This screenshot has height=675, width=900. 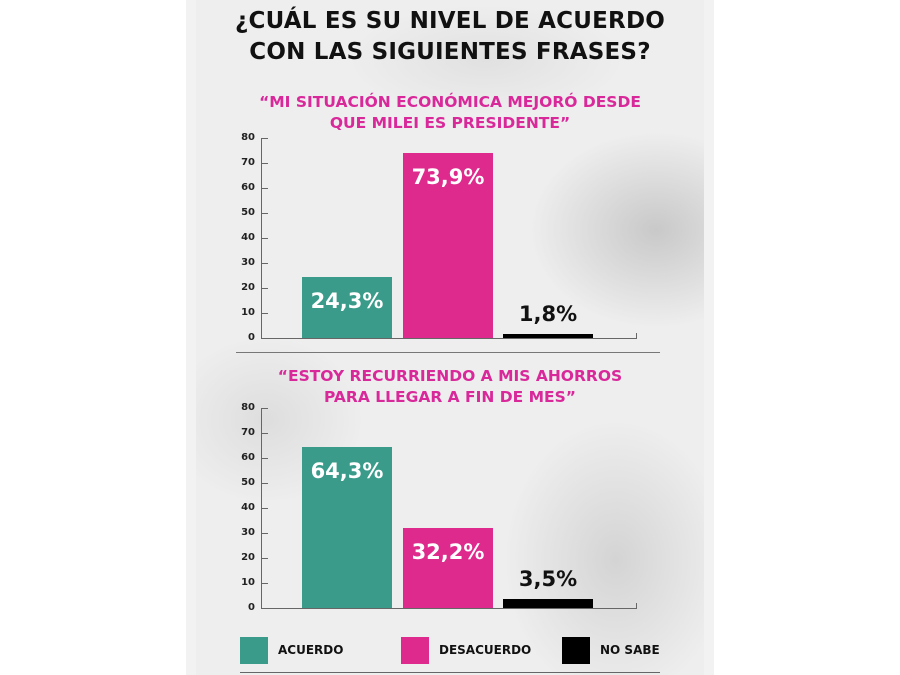 I want to click on bar-value-label-acuerdo: 64,3%, so click(x=347, y=471).